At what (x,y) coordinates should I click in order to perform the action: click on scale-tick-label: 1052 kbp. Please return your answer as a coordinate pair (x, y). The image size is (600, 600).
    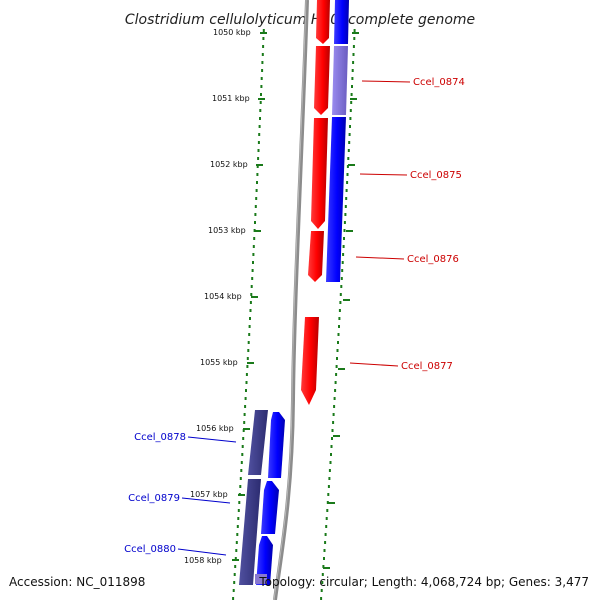
    Looking at the image, I should click on (229, 164).